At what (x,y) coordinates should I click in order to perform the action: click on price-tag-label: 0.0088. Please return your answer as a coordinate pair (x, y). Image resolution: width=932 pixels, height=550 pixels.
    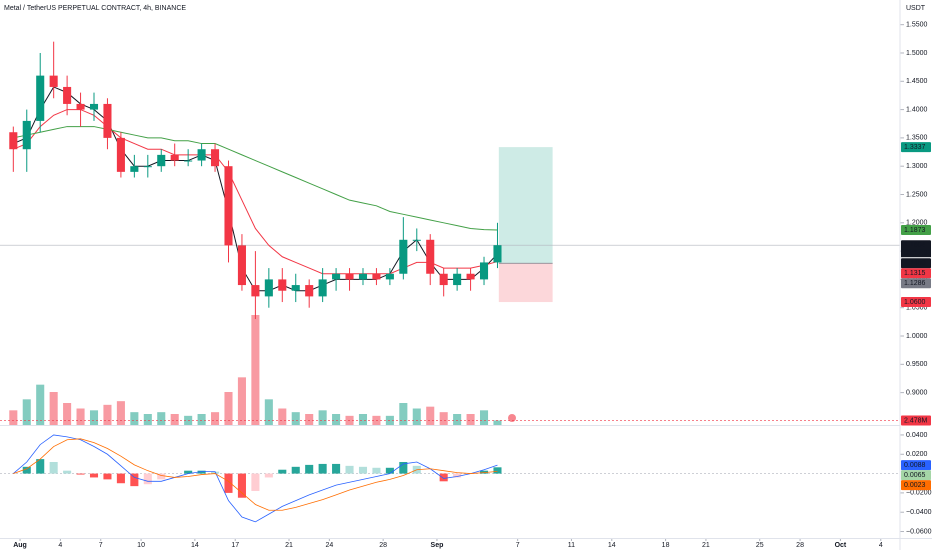
    Looking at the image, I should click on (915, 465).